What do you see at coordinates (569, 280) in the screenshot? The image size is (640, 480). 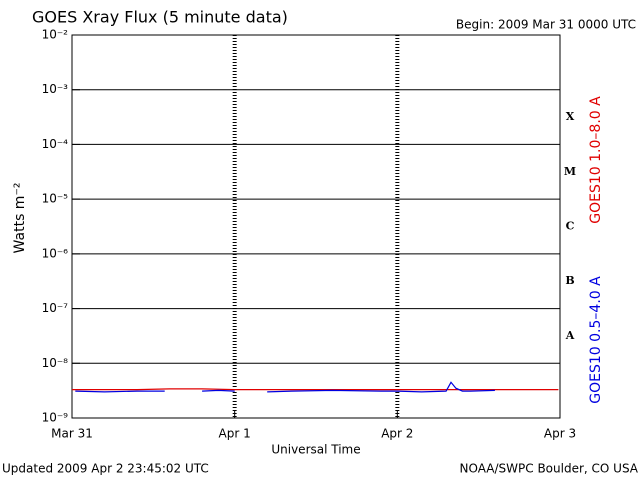 I see `flare-class: B` at bounding box center [569, 280].